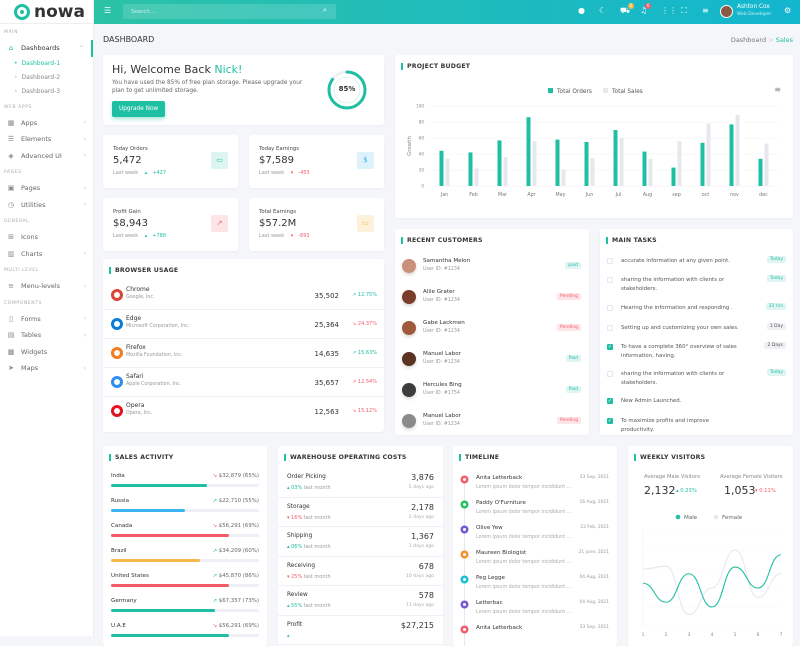 The width and height of the screenshot is (800, 646). Describe the element at coordinates (46, 188) in the screenshot. I see `sidebar-item-pages: ▣ Pages ›` at that location.